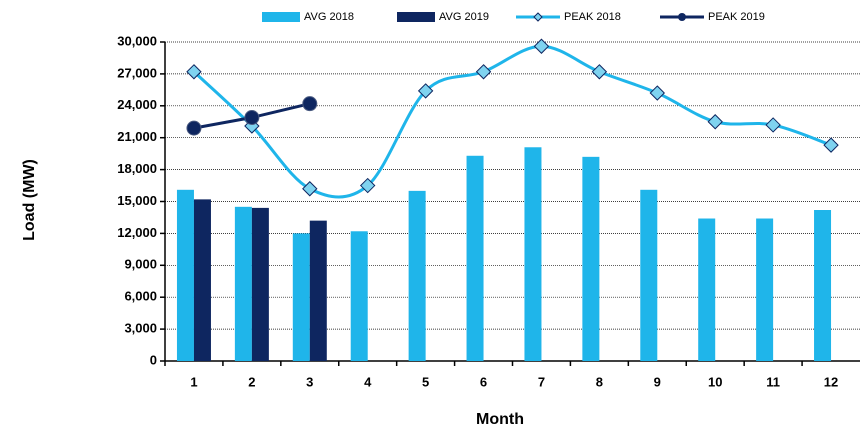  Describe the element at coordinates (831, 381) in the screenshot. I see `x-tick-label: 12` at that location.